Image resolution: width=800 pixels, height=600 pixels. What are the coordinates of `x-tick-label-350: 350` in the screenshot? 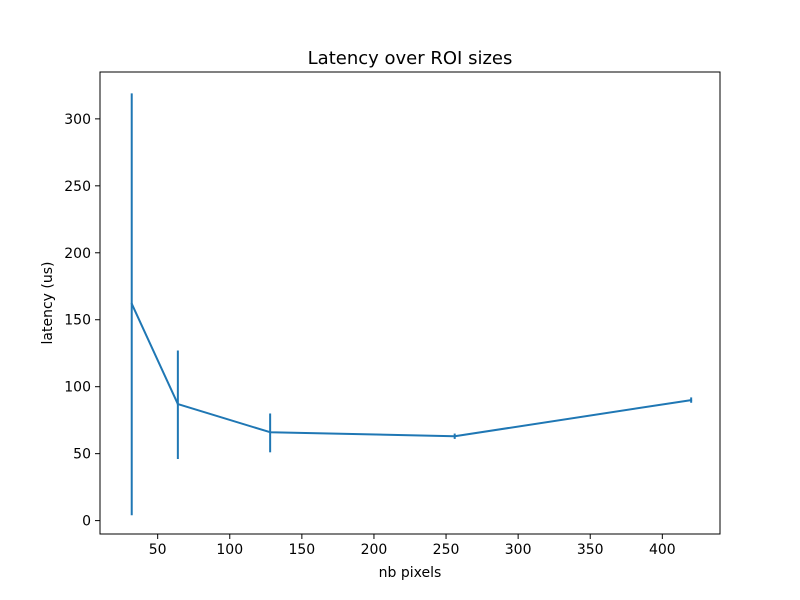 It's located at (590, 550).